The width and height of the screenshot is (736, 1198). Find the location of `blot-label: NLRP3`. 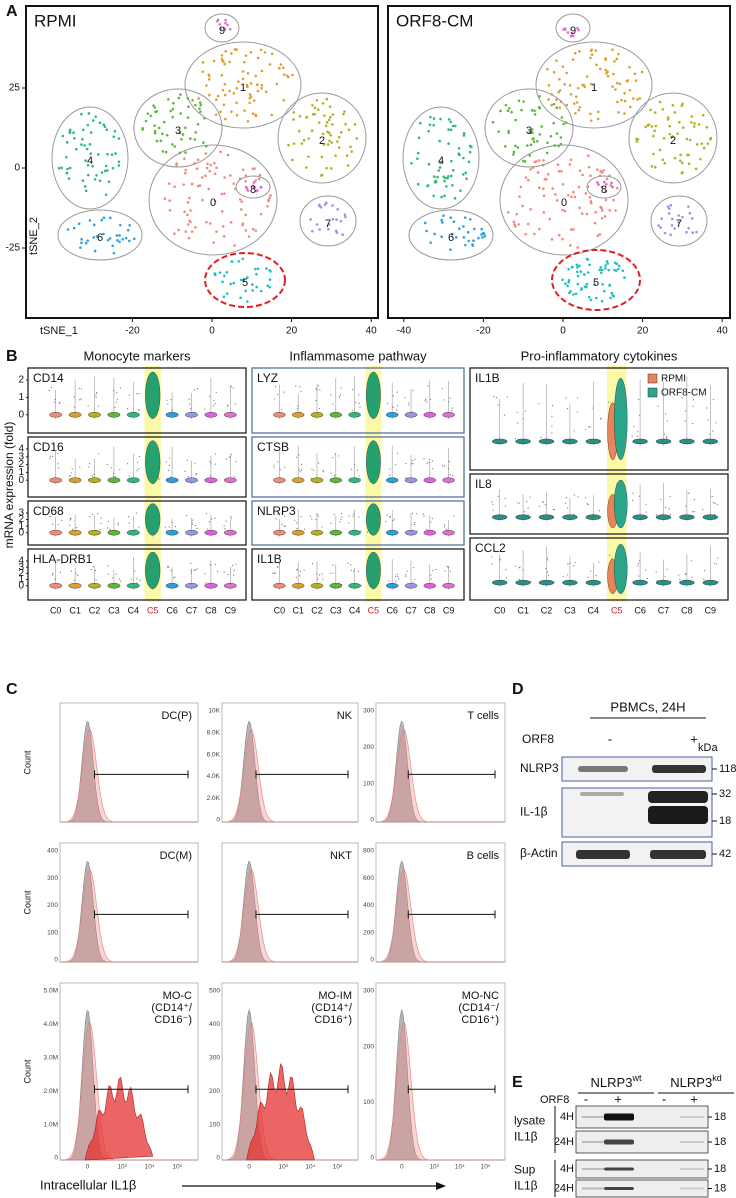

blot-label: NLRP3 is located at coordinates (539, 768).